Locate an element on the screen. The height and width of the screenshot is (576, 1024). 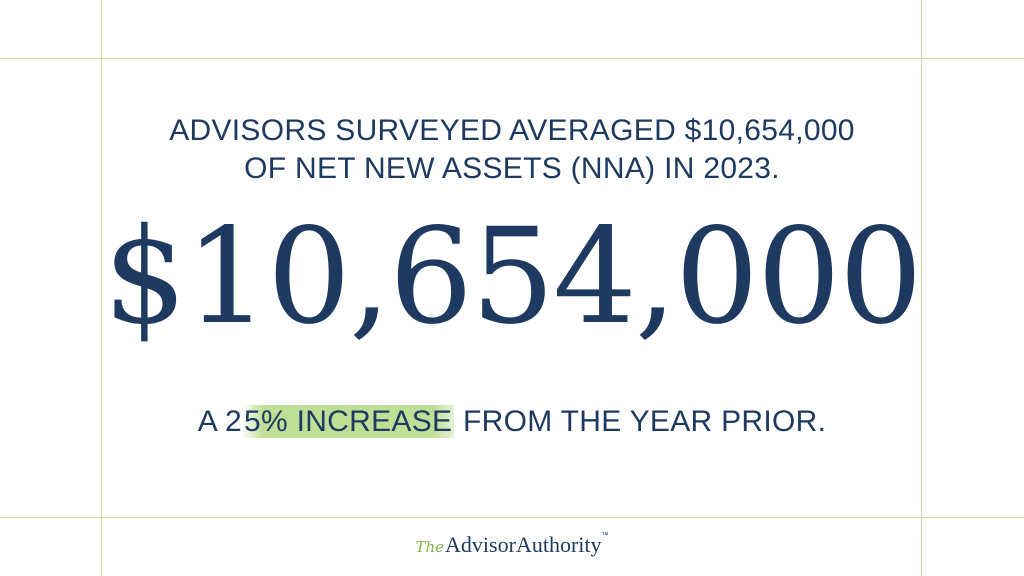
logo-the: The is located at coordinates (430, 547).